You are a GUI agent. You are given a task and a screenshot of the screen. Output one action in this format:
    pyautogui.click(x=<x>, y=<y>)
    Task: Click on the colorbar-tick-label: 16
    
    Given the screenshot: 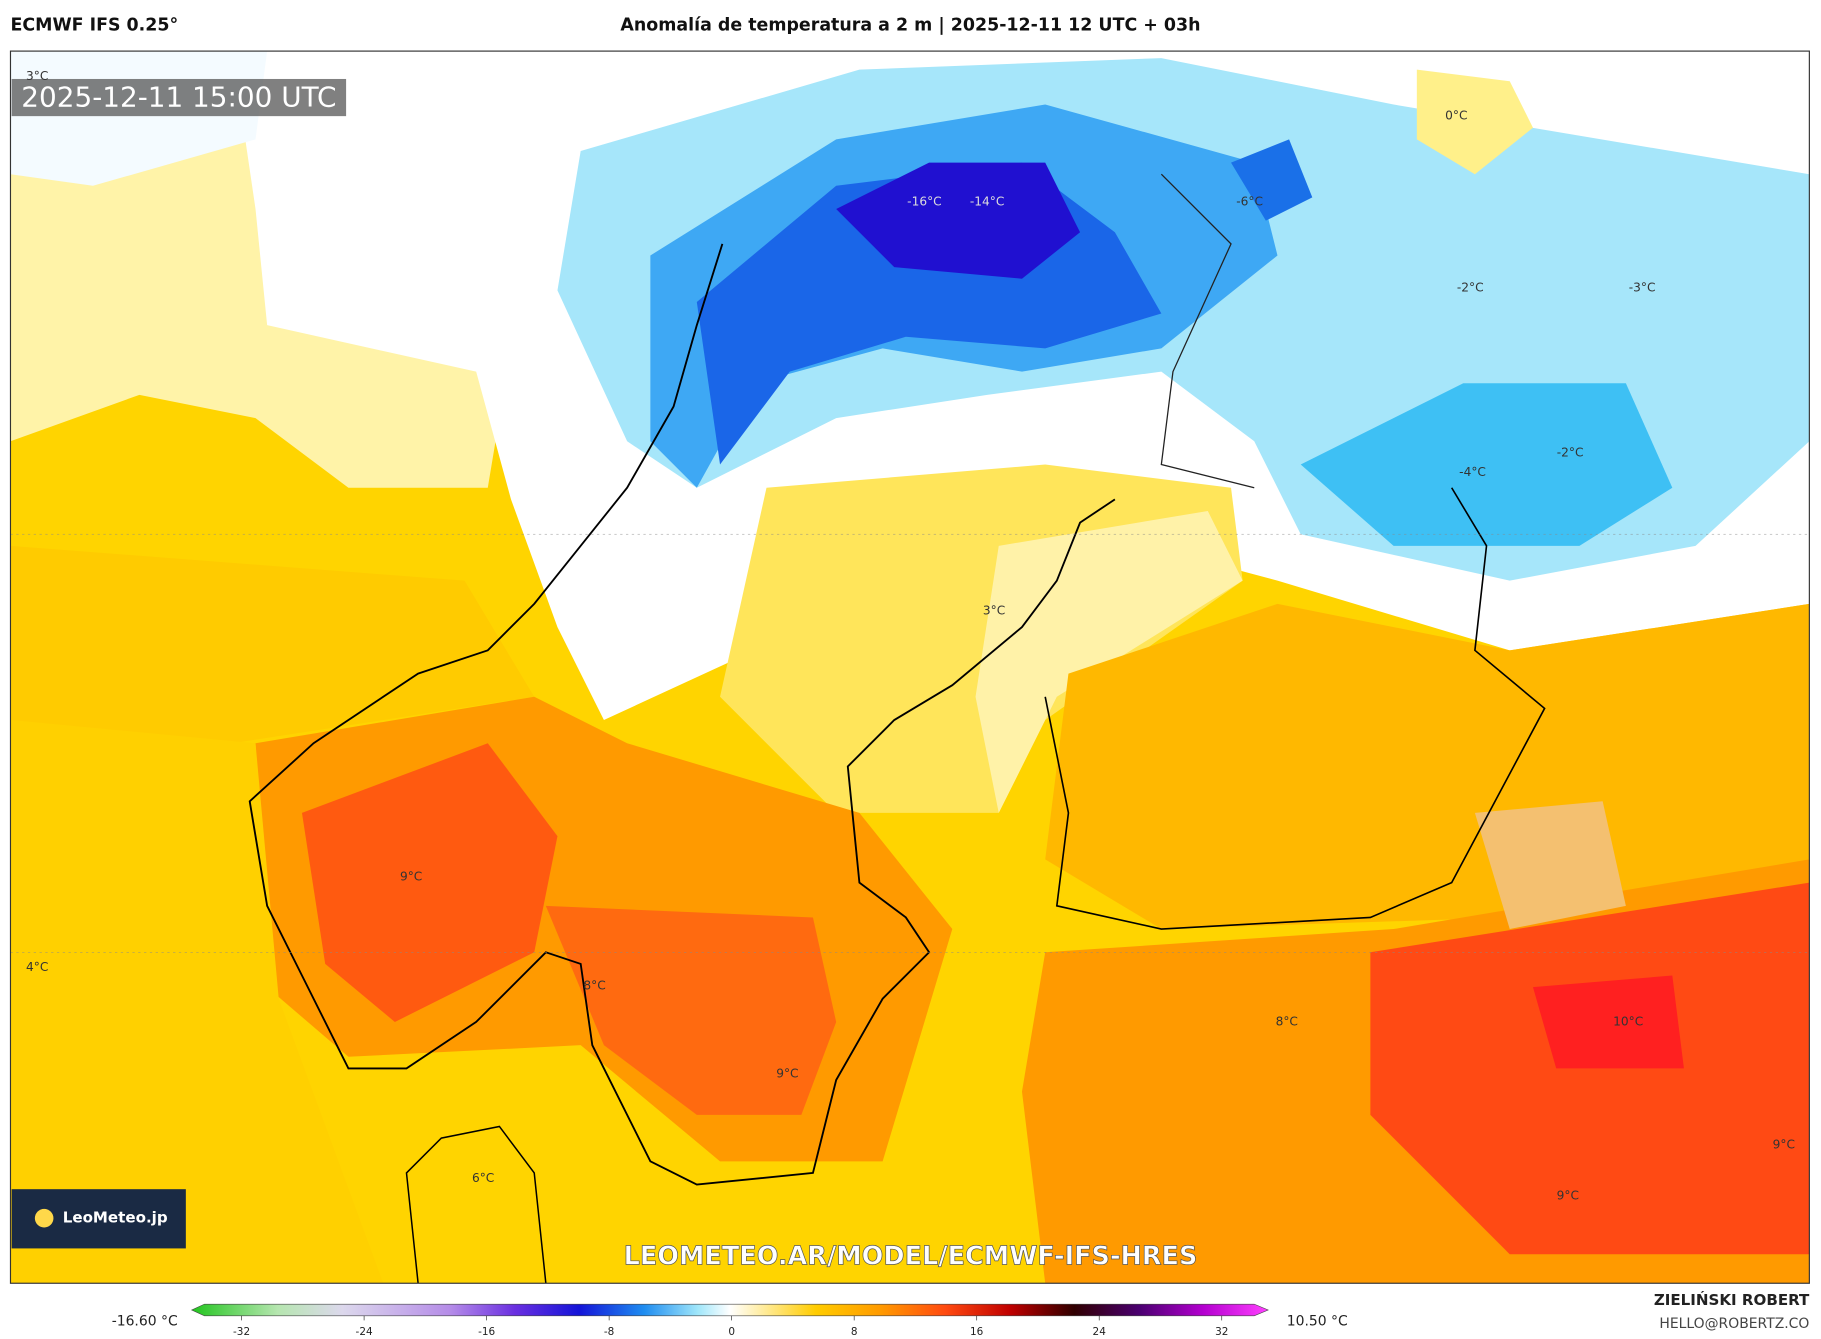 What is the action you would take?
    pyautogui.click(x=976, y=1332)
    